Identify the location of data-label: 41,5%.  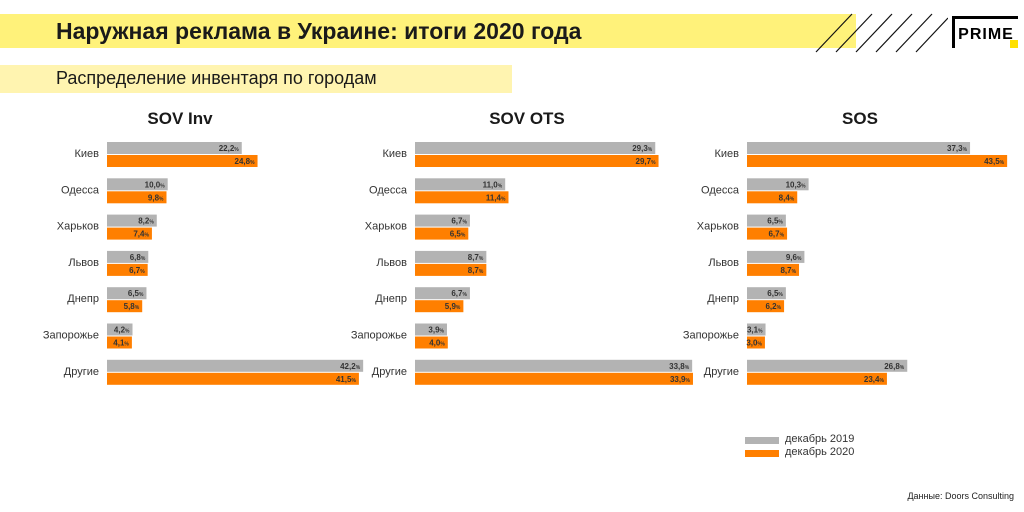
(346, 379).